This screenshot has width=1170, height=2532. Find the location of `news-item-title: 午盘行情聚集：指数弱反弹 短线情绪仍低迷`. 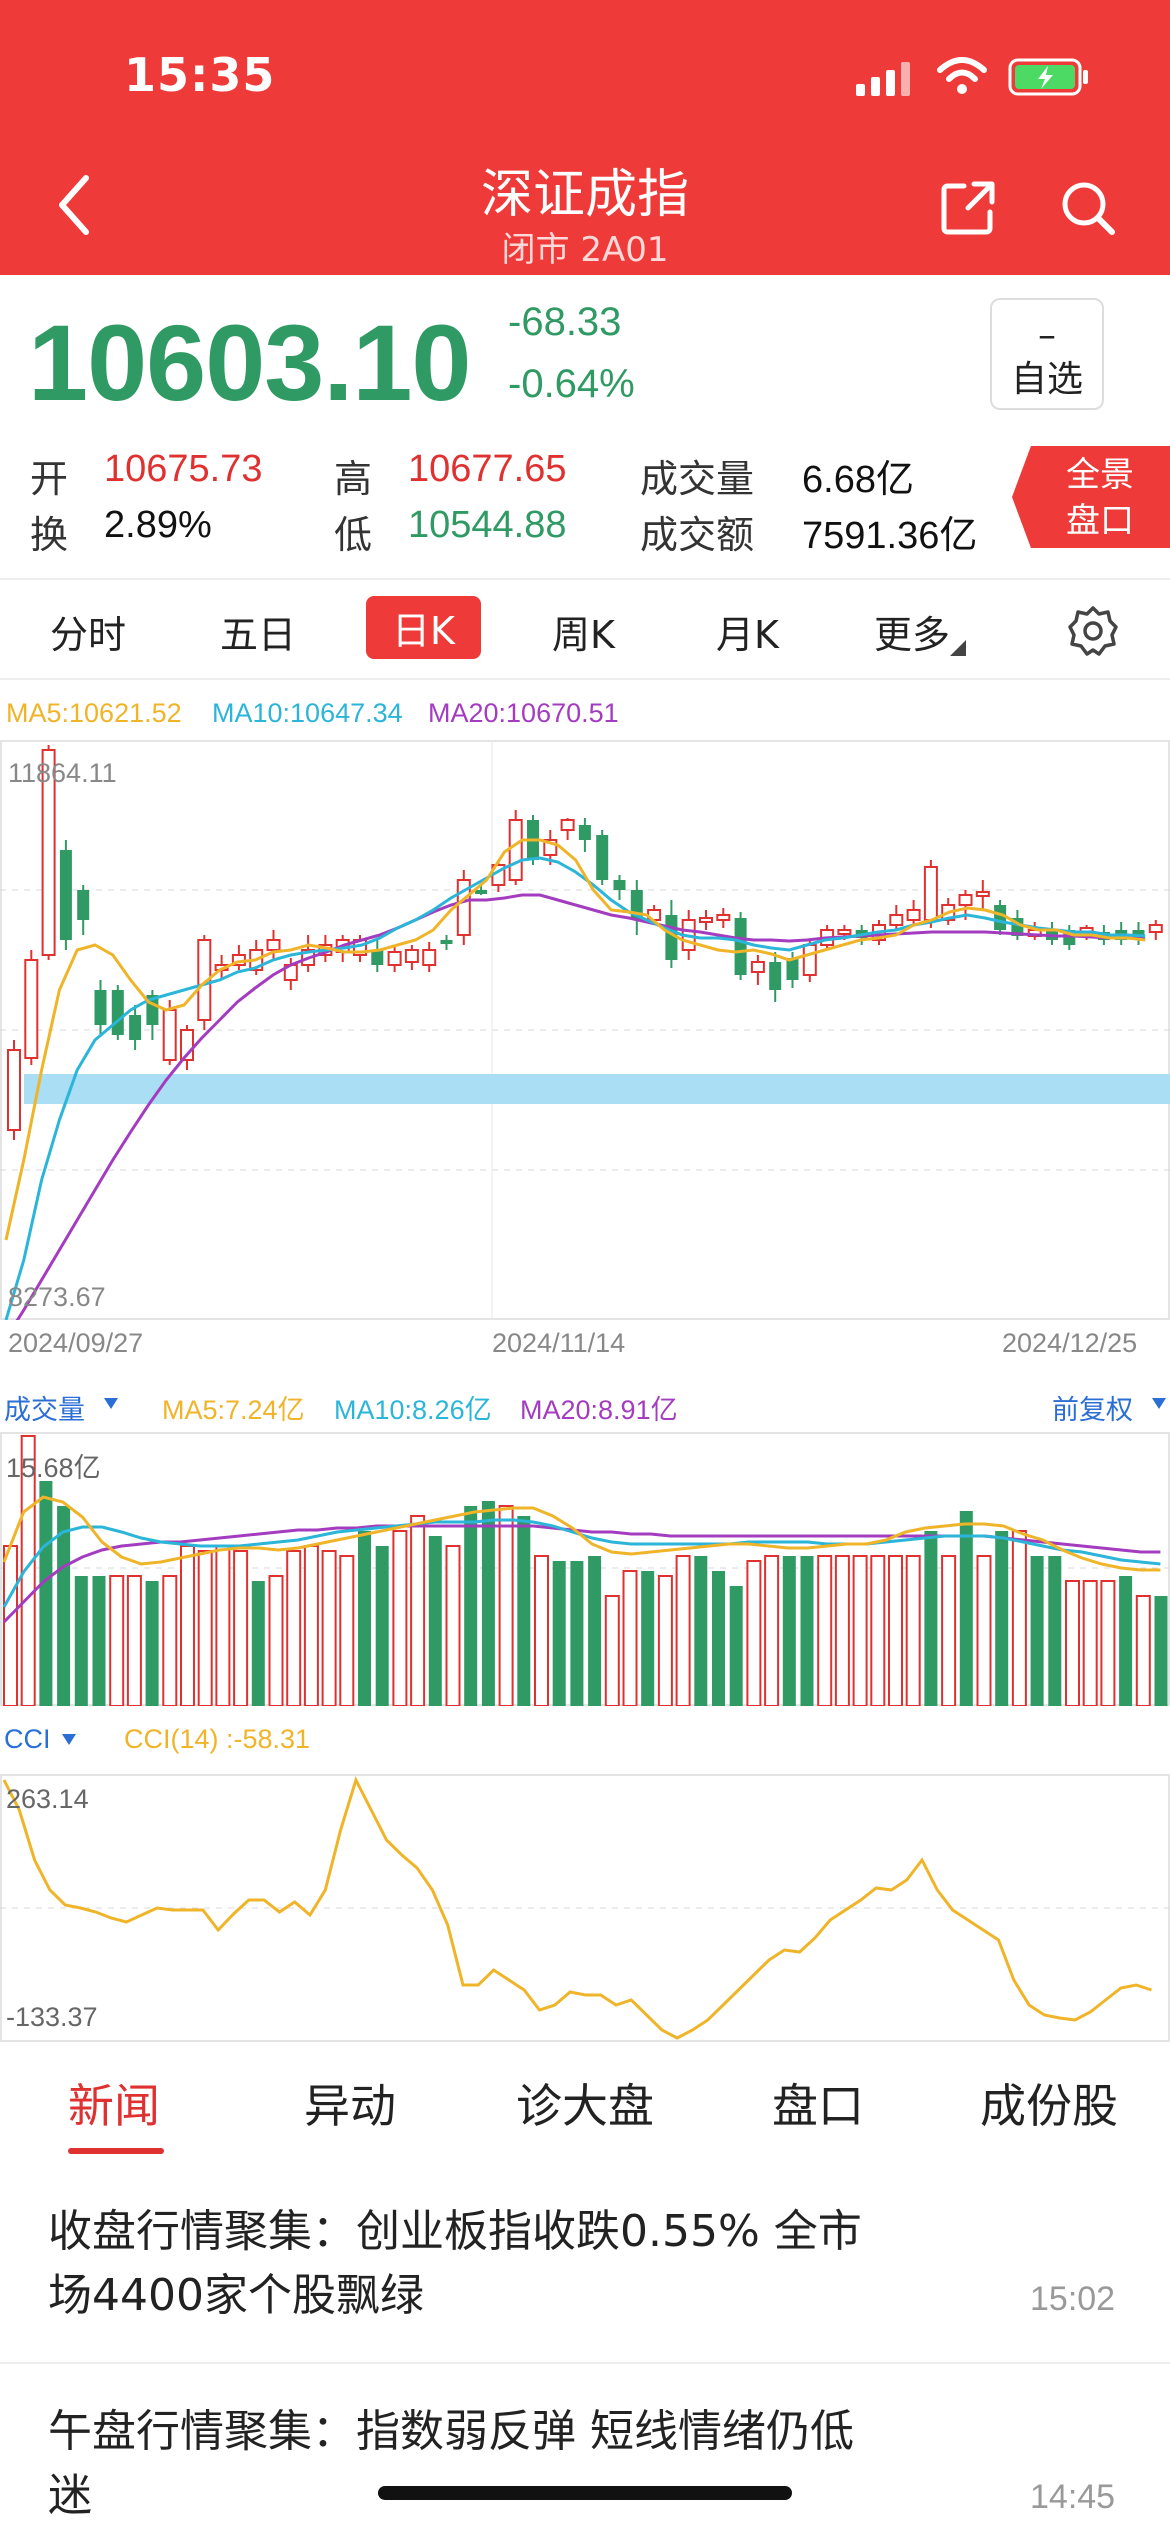

news-item-title: 午盘行情聚集：指数弱反弹 短线情绪仍低迷 is located at coordinates (451, 2463).